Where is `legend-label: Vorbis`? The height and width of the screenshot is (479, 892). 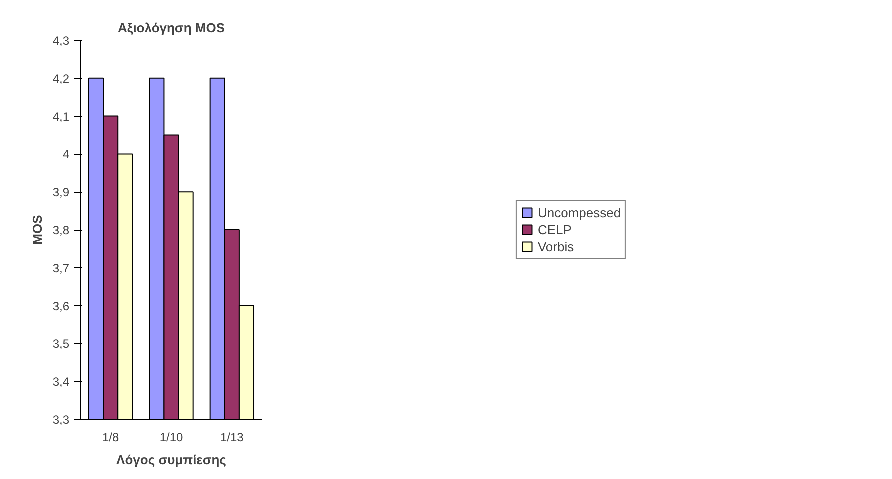 legend-label: Vorbis is located at coordinates (556, 246).